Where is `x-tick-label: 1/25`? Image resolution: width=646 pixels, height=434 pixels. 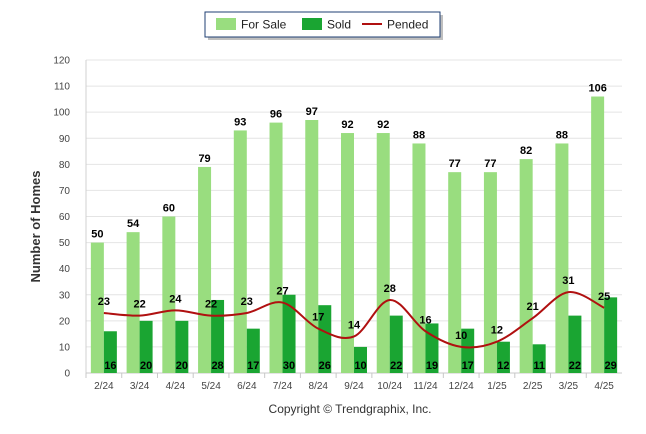 x-tick-label: 1/25 is located at coordinates (497, 386).